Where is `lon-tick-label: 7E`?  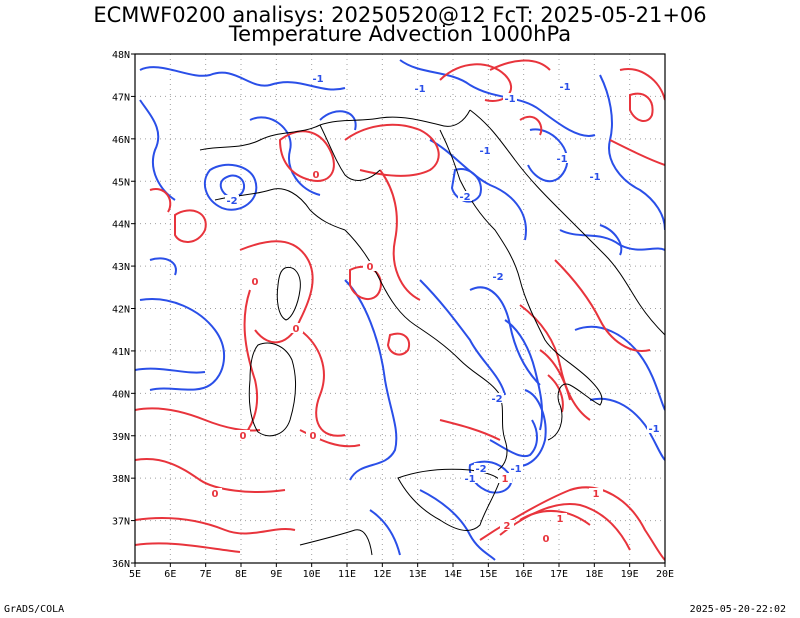 lon-tick-label: 7E is located at coordinates (206, 574).